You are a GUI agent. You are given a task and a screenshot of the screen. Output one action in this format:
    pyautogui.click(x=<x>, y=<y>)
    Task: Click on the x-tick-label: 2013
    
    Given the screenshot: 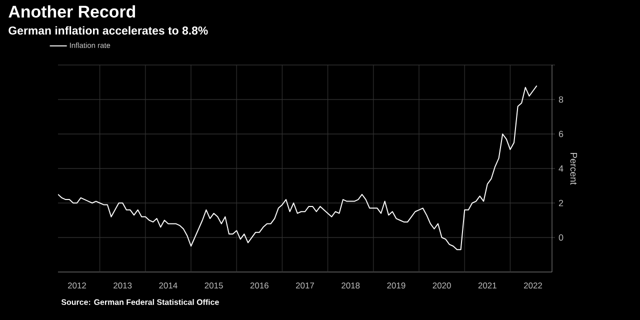 What is the action you would take?
    pyautogui.click(x=123, y=285)
    